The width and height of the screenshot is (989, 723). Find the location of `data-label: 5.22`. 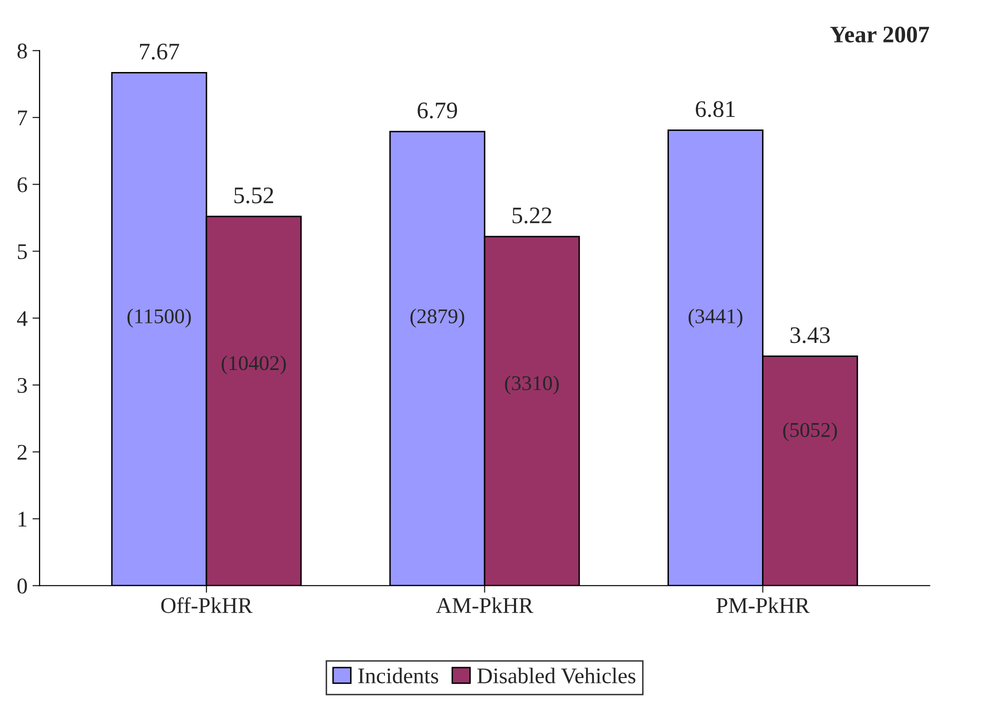

data-label: 5.22 is located at coordinates (532, 216).